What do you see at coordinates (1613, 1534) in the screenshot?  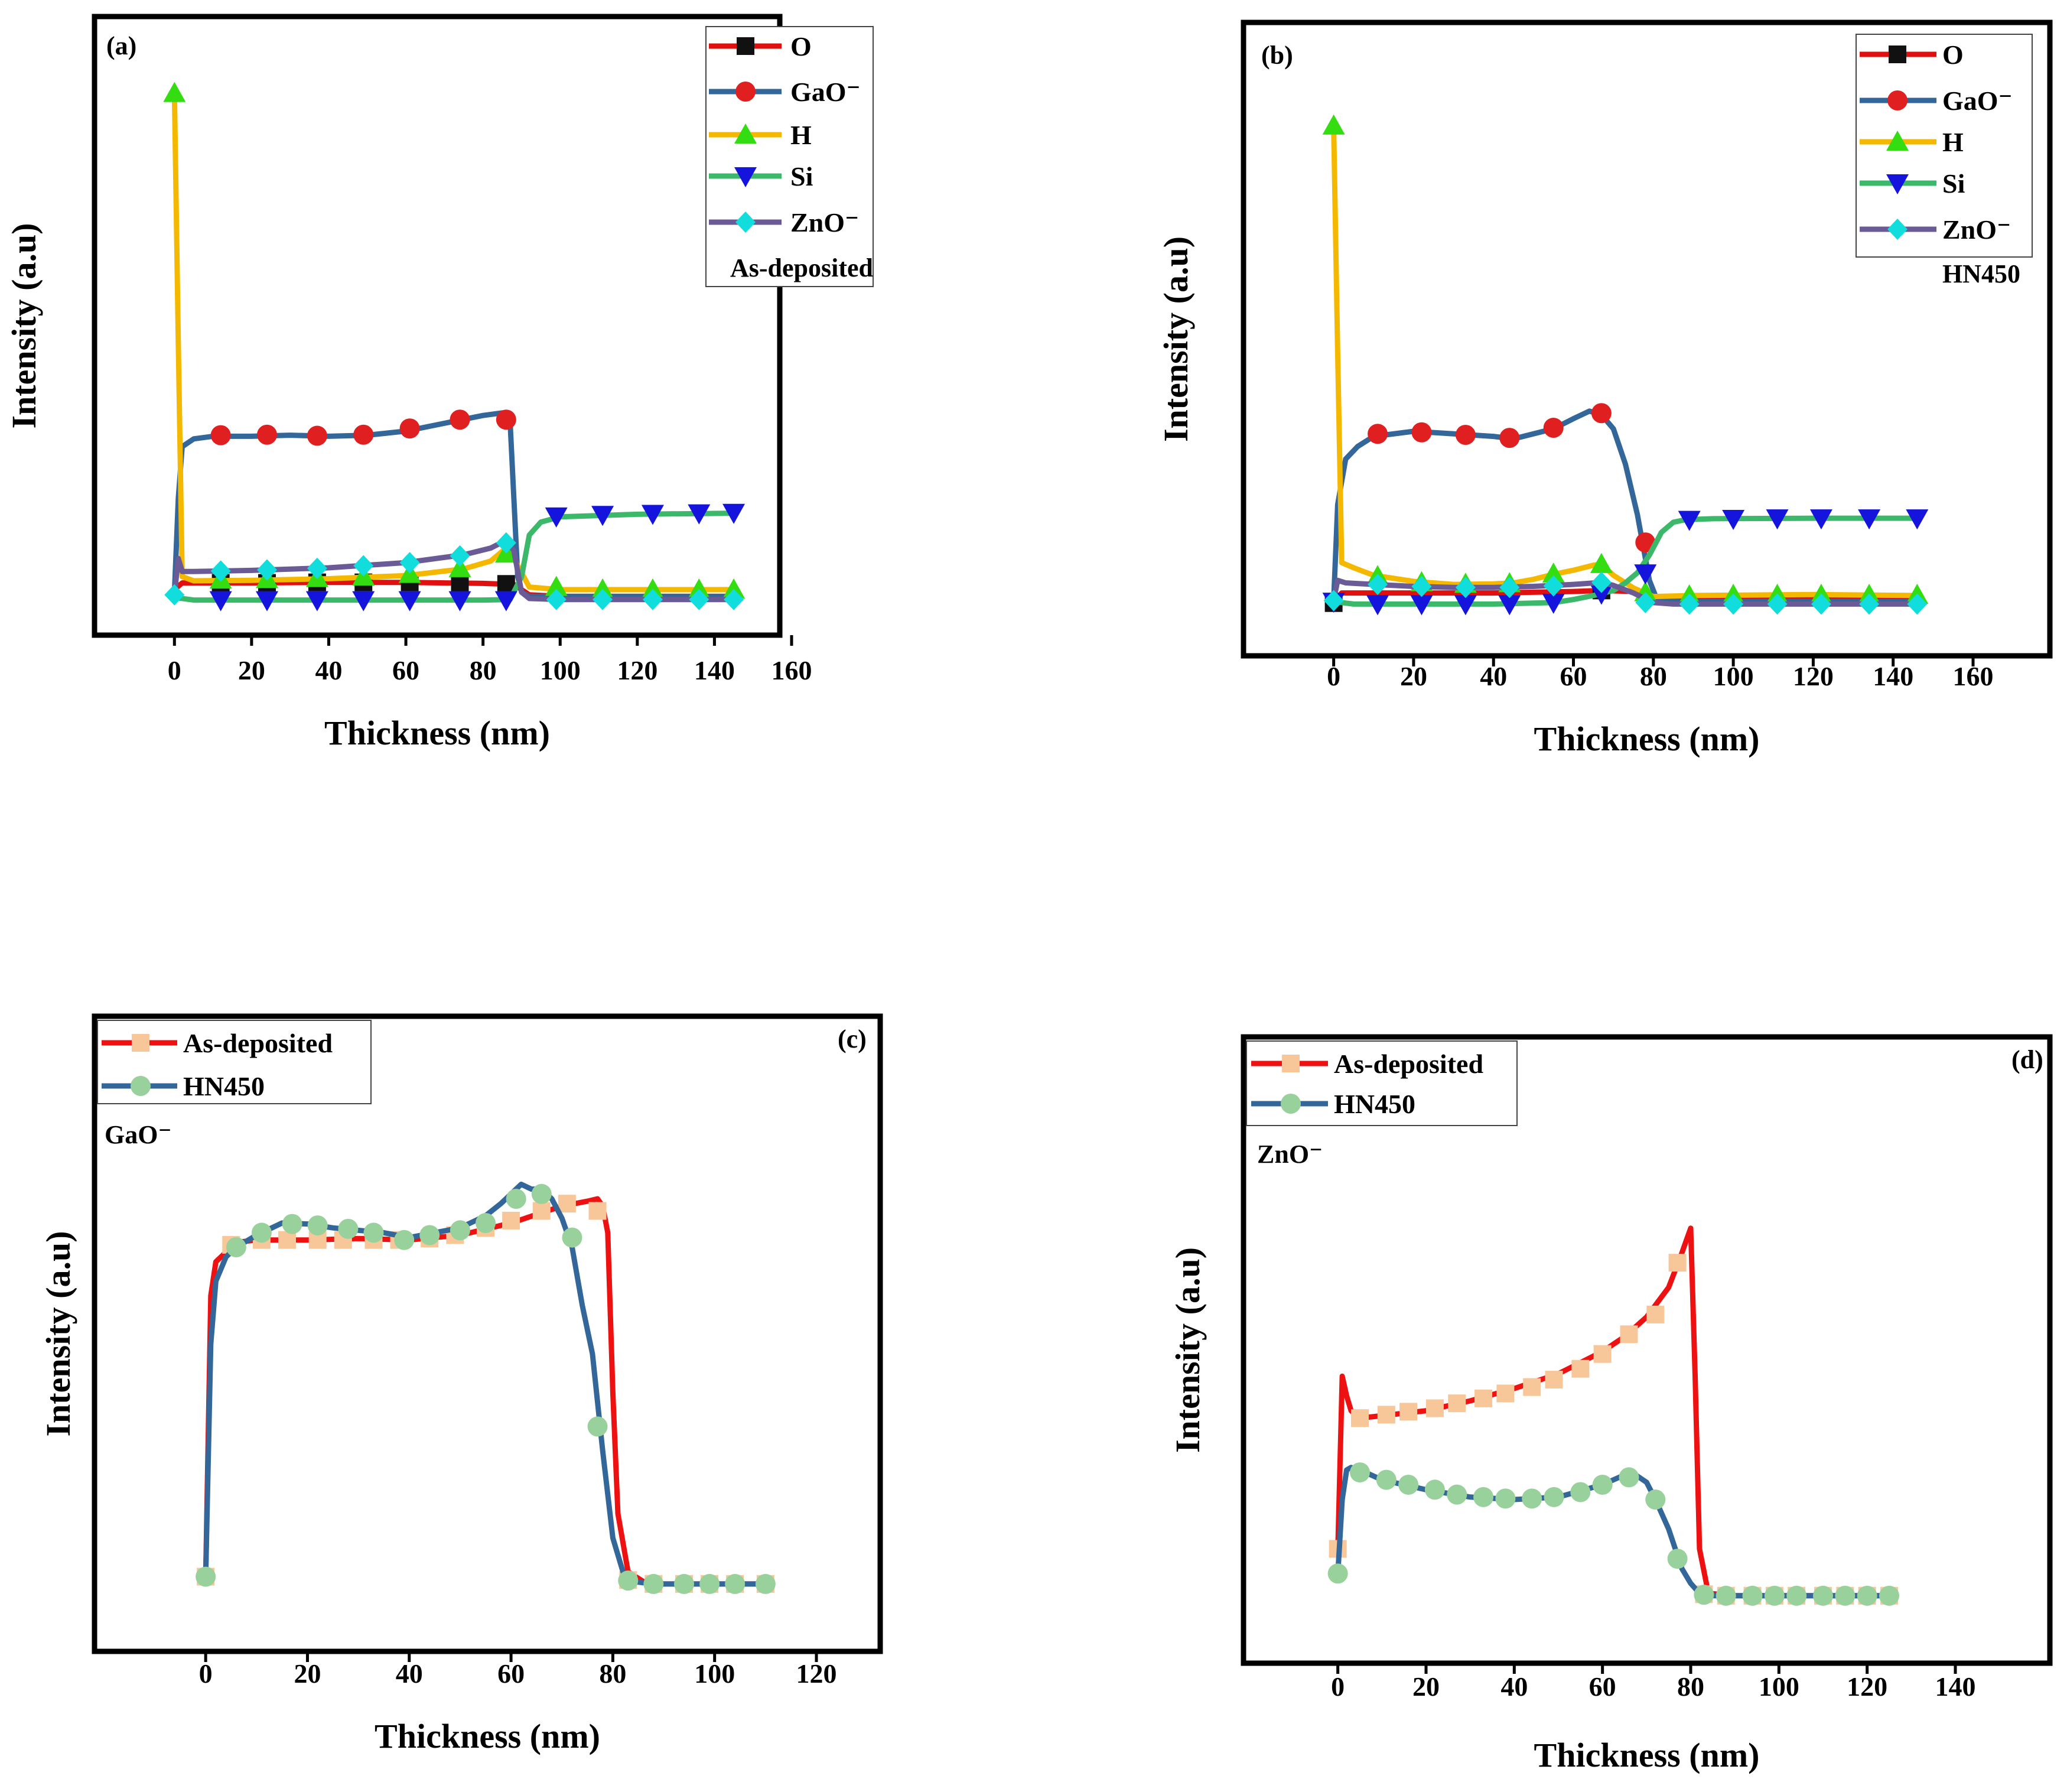 I see `series-hn450` at bounding box center [1613, 1534].